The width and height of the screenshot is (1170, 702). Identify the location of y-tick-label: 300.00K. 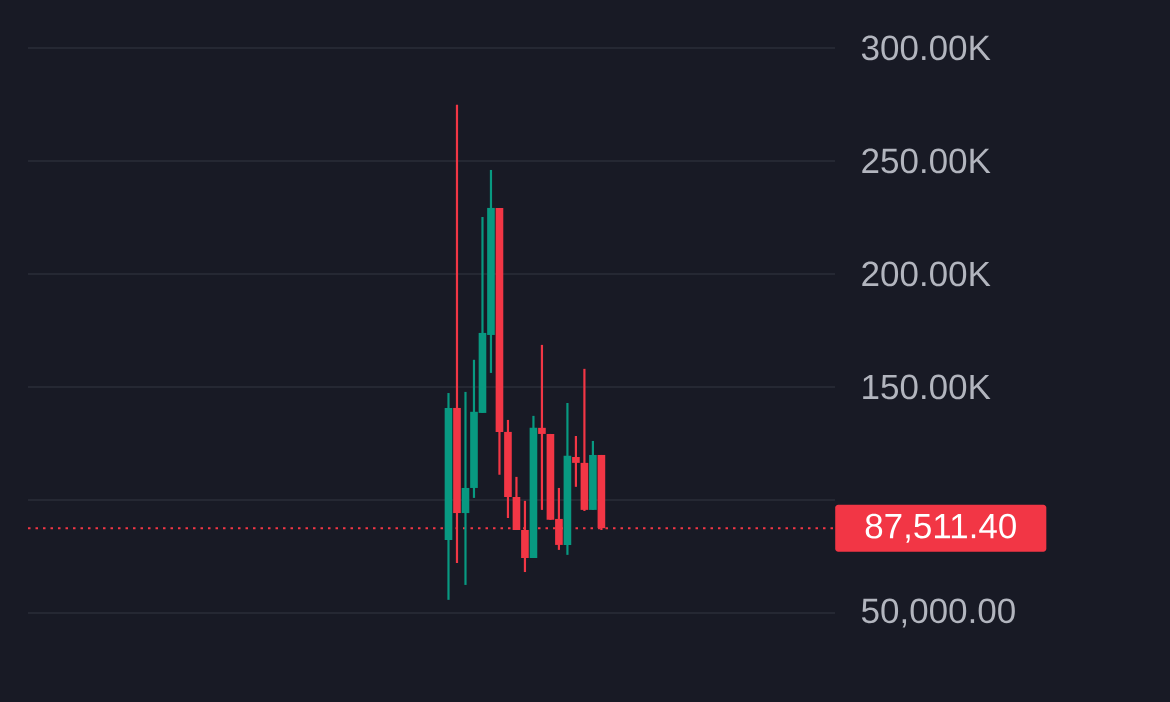
(926, 48).